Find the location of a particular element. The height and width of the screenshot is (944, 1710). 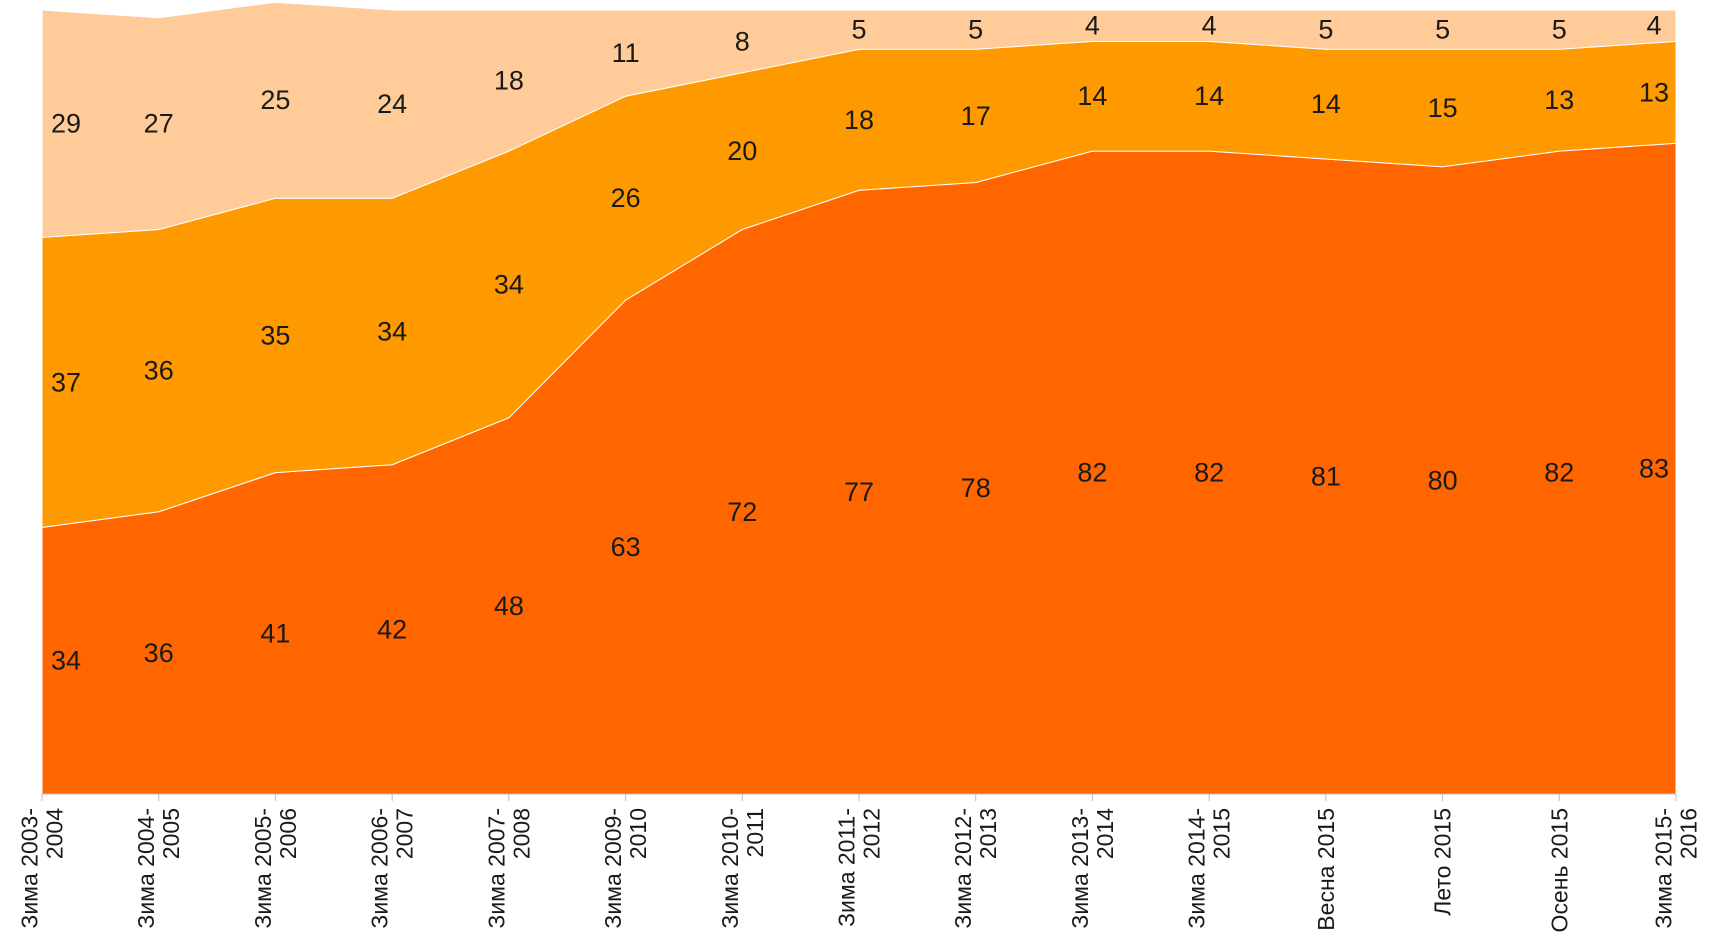

data-label: 11 is located at coordinates (626, 53).